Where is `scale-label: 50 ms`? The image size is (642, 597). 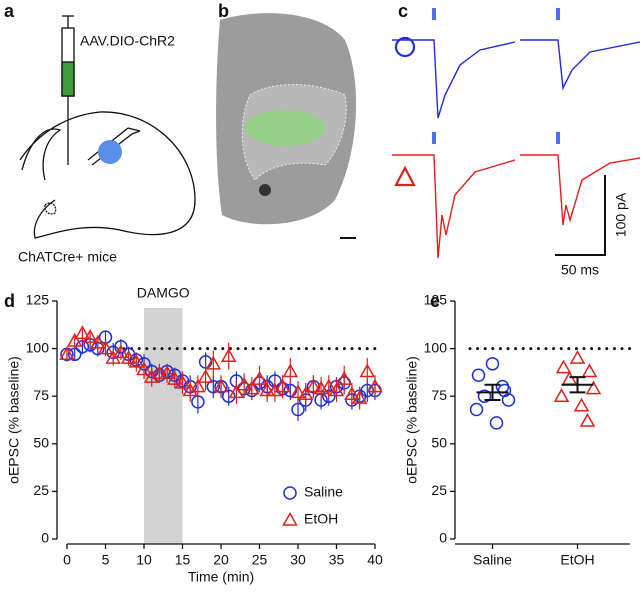
scale-label: 50 ms is located at coordinates (580, 270).